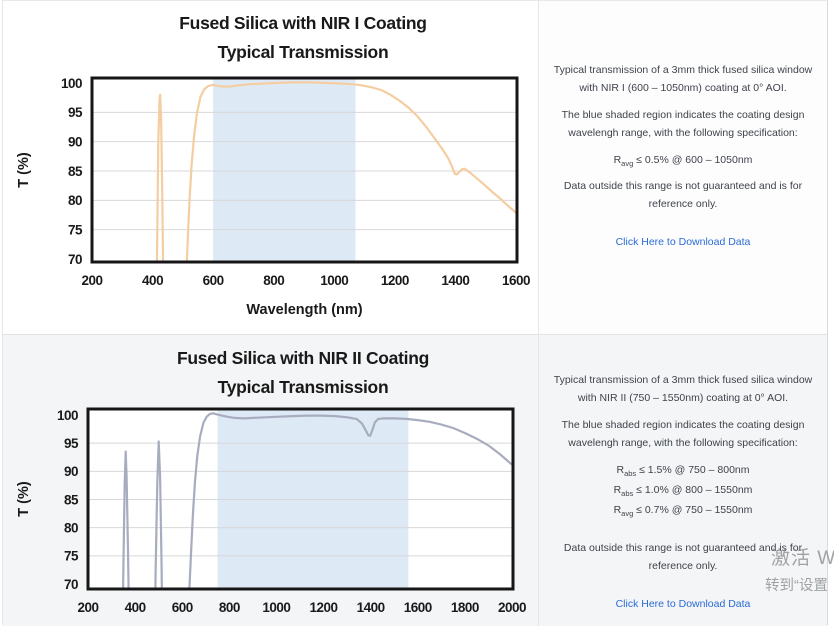 This screenshot has width=834, height=626. What do you see at coordinates (465, 607) in the screenshot?
I see `x-tick-label: 1800` at bounding box center [465, 607].